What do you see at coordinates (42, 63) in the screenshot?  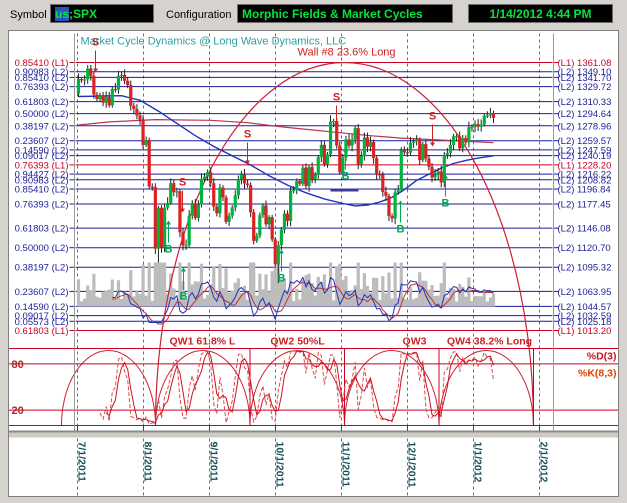 I see `svg-text: 0.85410 (L1)` at bounding box center [42, 63].